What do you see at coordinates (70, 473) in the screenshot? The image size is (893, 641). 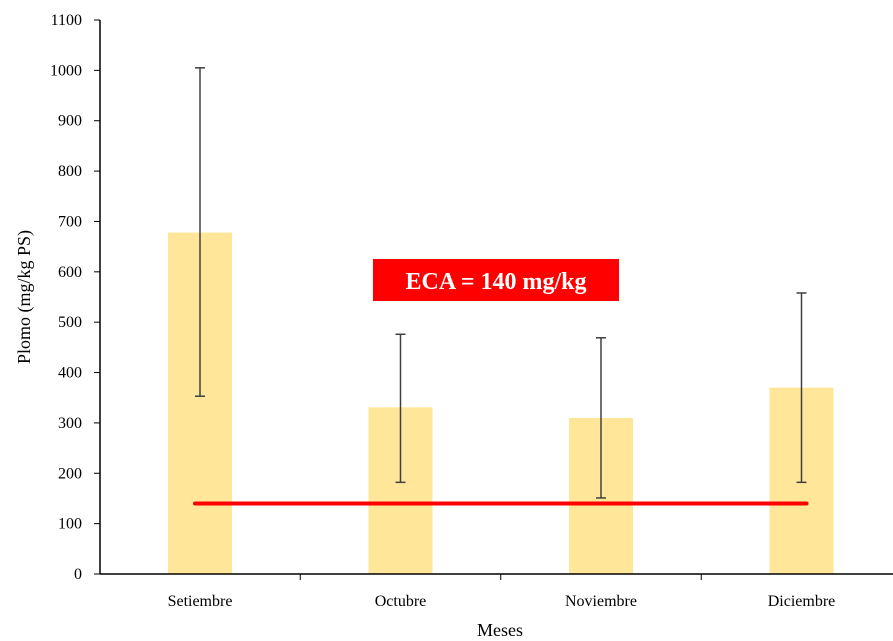 I see `y-tick-label: 200` at bounding box center [70, 473].